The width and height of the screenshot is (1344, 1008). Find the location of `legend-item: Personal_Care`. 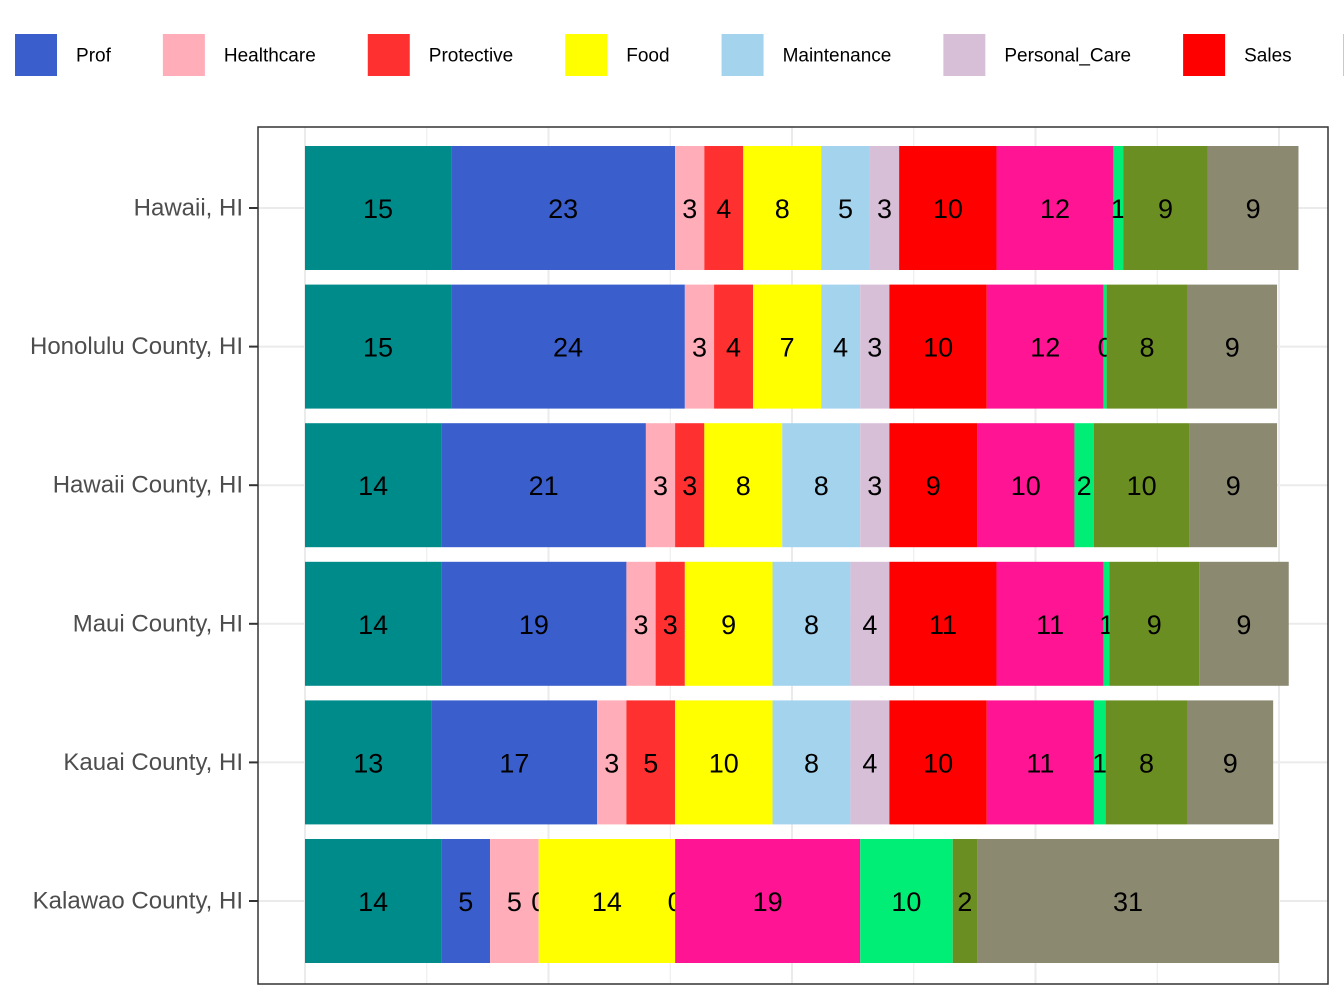

legend-item: Personal_Care is located at coordinates (1037, 55).